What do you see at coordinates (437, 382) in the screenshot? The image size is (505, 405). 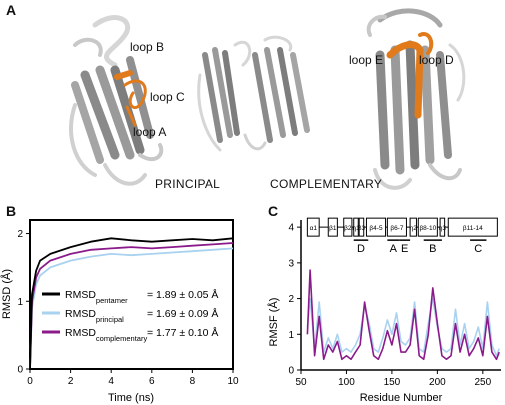 I see `rmsf-x-tick-label: 200` at bounding box center [437, 382].